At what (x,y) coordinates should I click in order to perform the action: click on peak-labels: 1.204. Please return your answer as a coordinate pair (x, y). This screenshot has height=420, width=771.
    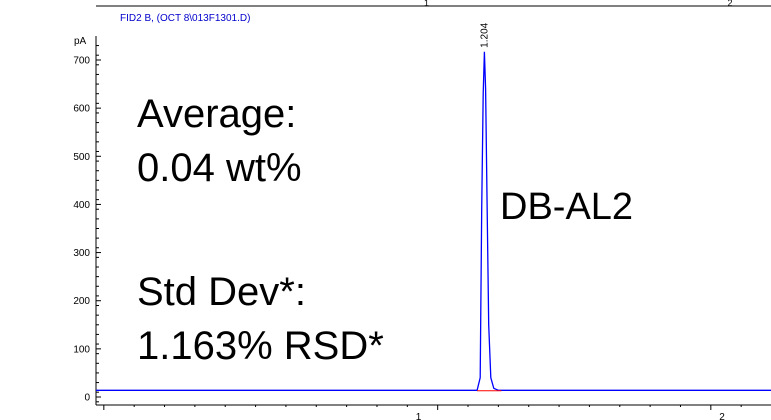
    Looking at the image, I should click on (484, 34).